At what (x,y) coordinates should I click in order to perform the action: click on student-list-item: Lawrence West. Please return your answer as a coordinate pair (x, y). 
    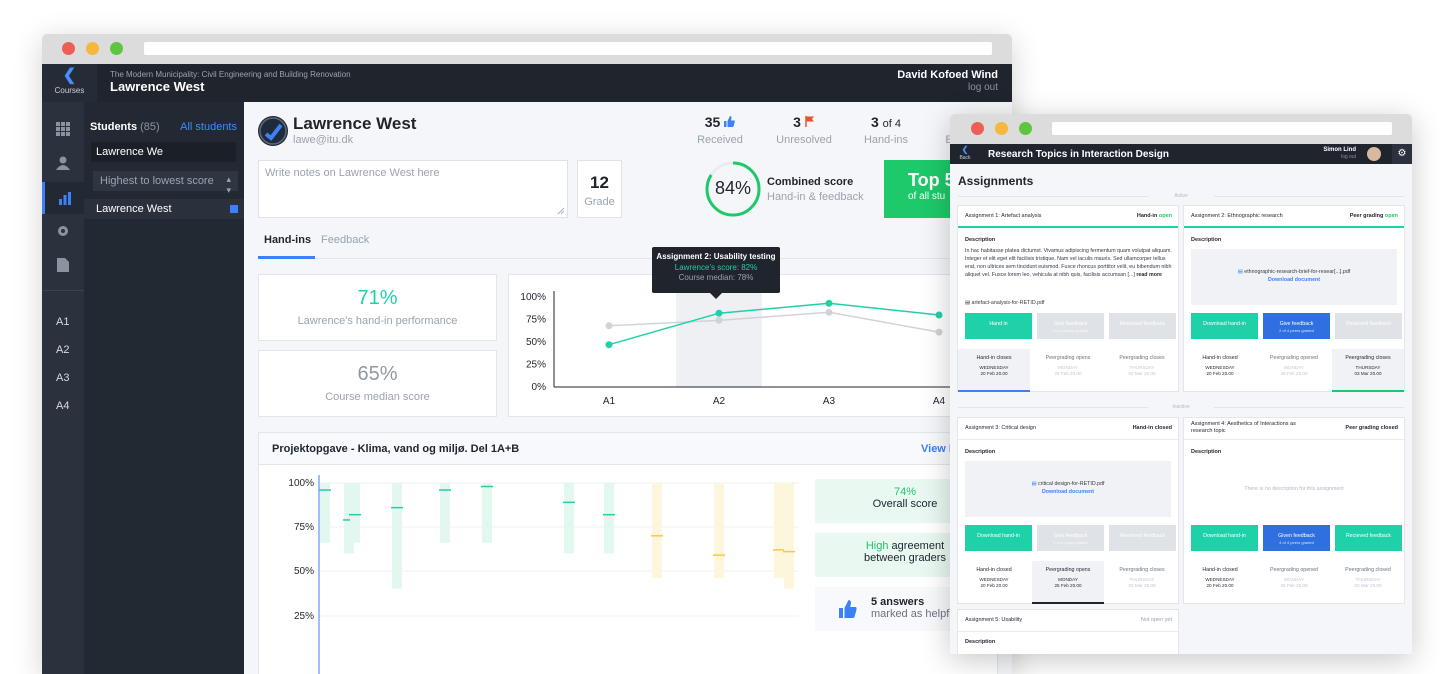
    Looking at the image, I should click on (164, 209).